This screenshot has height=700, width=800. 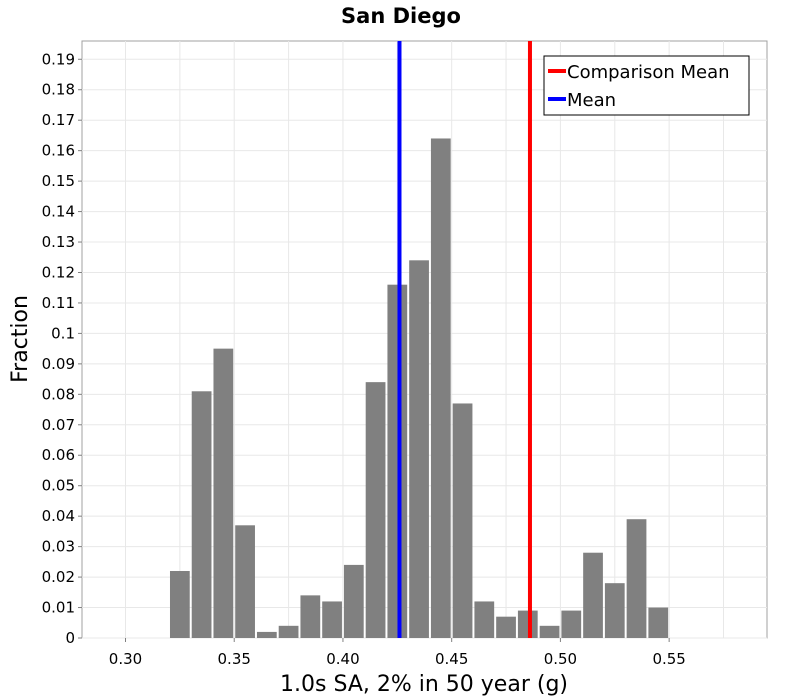 What do you see at coordinates (58, 577) in the screenshot?
I see `y-tick-label: 0.02` at bounding box center [58, 577].